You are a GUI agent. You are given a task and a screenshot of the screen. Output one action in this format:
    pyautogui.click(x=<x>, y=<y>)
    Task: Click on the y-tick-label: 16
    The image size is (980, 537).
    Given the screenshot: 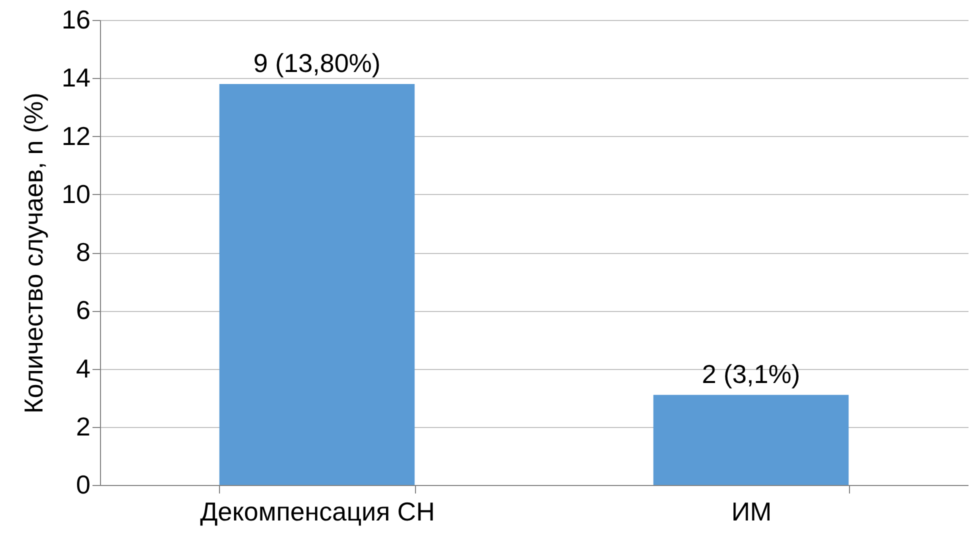 What is the action you would take?
    pyautogui.click(x=76, y=19)
    